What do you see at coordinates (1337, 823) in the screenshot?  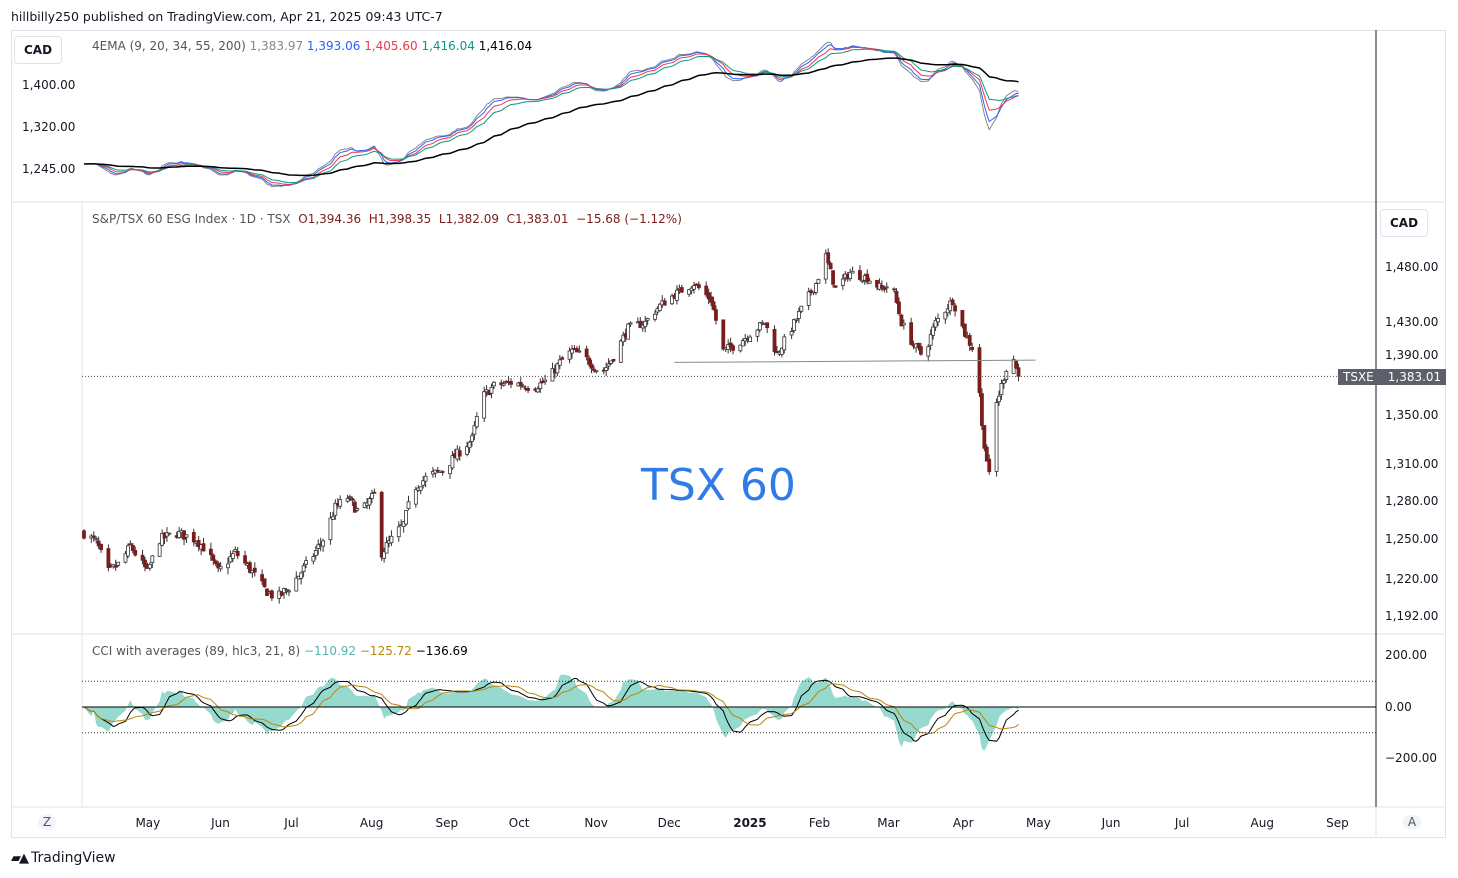 I see `time-axis-label: Sep` at bounding box center [1337, 823].